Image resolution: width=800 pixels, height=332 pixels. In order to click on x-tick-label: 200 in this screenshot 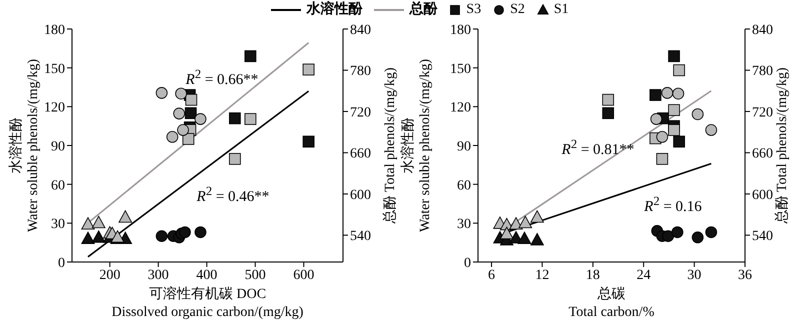, I will do `click(109, 275)`.